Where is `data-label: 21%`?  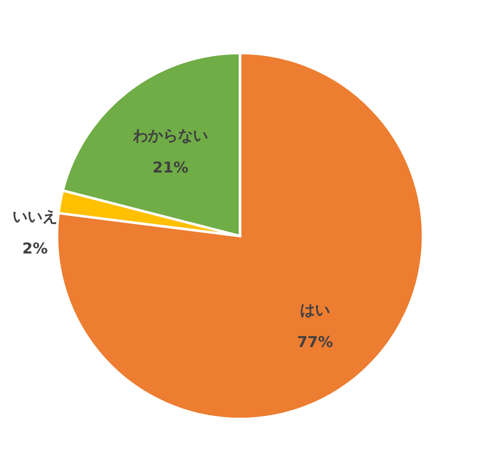 data-label: 21% is located at coordinates (170, 167).